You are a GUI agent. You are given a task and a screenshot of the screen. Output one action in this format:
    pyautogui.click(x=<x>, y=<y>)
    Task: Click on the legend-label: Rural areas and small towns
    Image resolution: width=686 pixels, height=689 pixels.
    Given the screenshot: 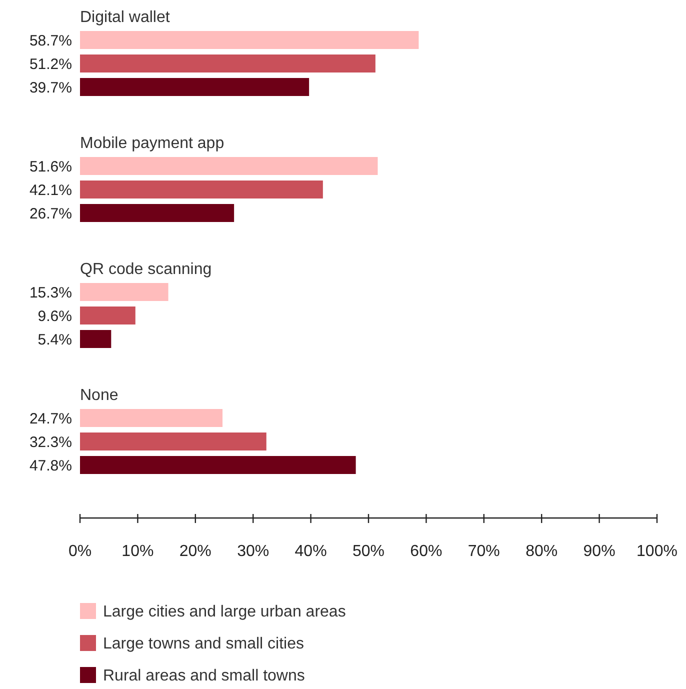 What is the action you would take?
    pyautogui.click(x=204, y=676)
    